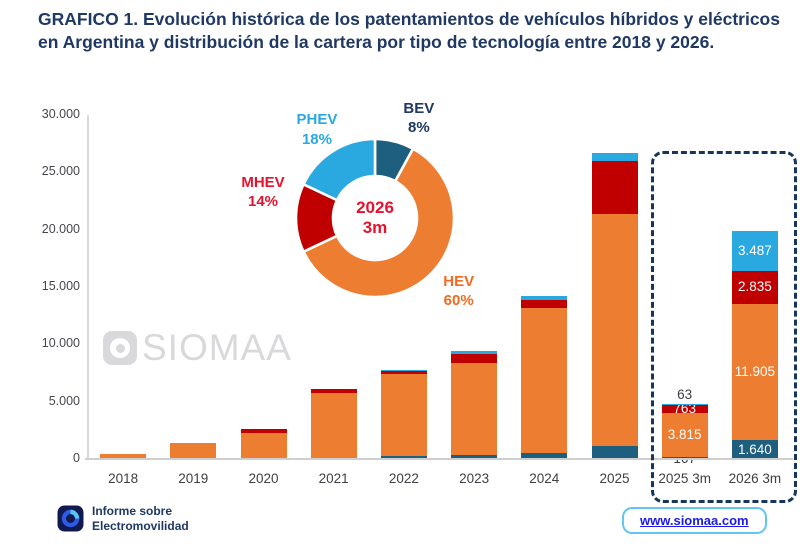  I want to click on donut-center-year: 2026, so click(375, 207).